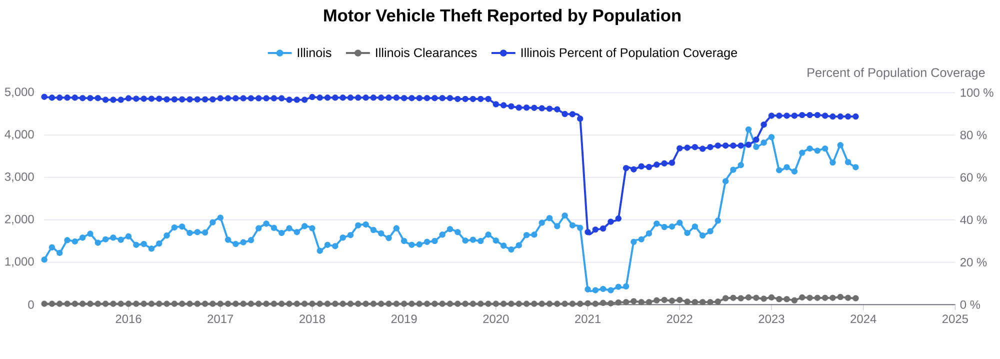 This screenshot has height=359, width=1000. Describe the element at coordinates (970, 304) in the screenshot. I see `y2-tick-label: 0 %` at that location.